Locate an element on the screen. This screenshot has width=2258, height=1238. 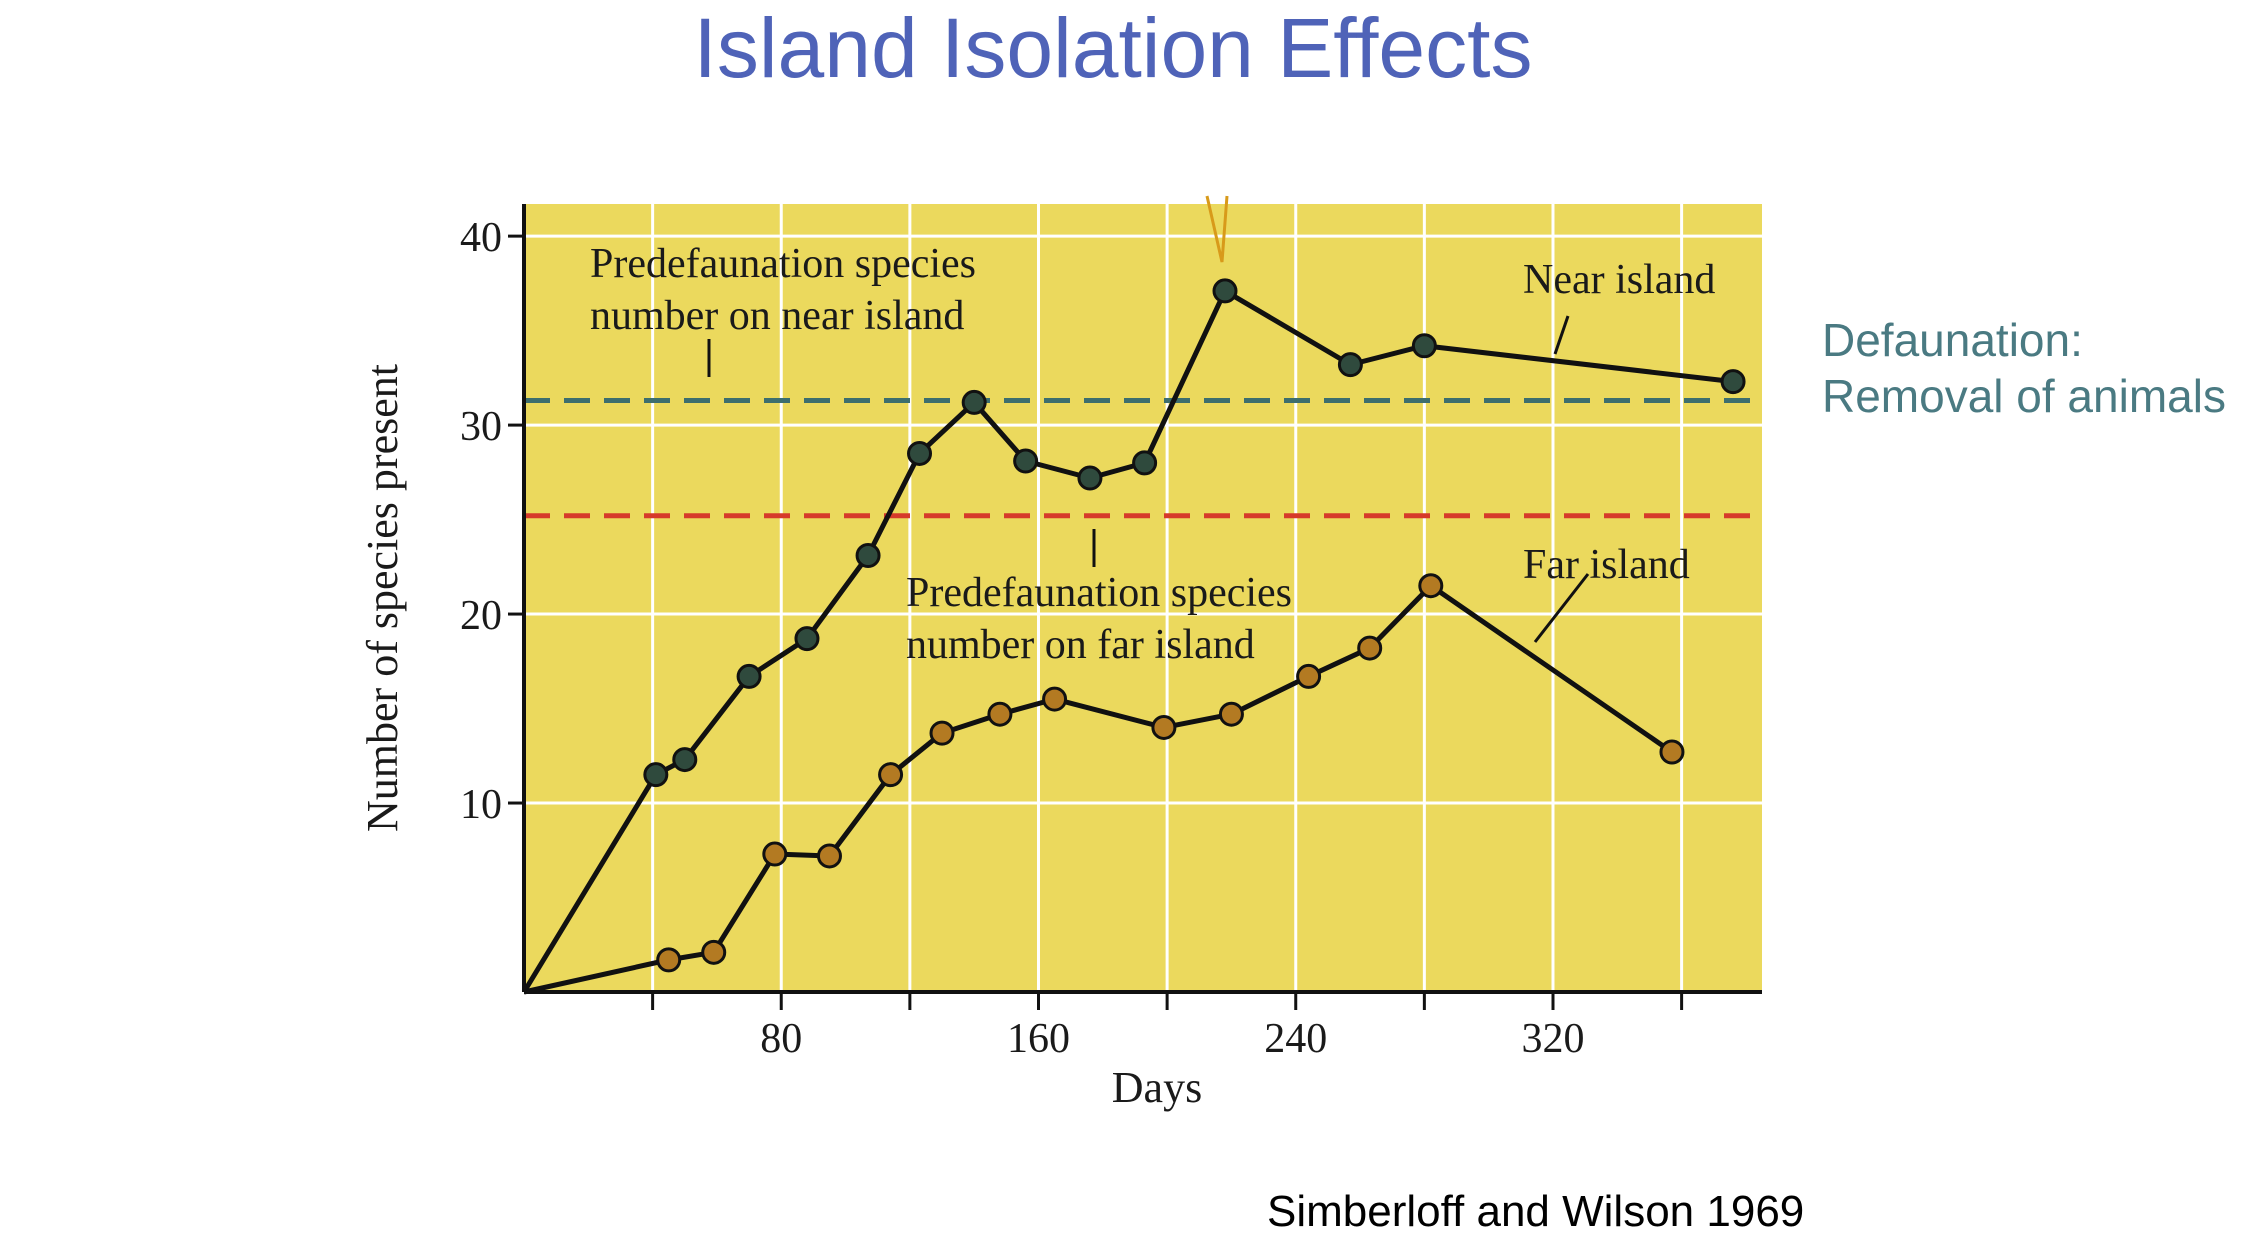
defaunation-pointer is located at coordinates (1217, 229).